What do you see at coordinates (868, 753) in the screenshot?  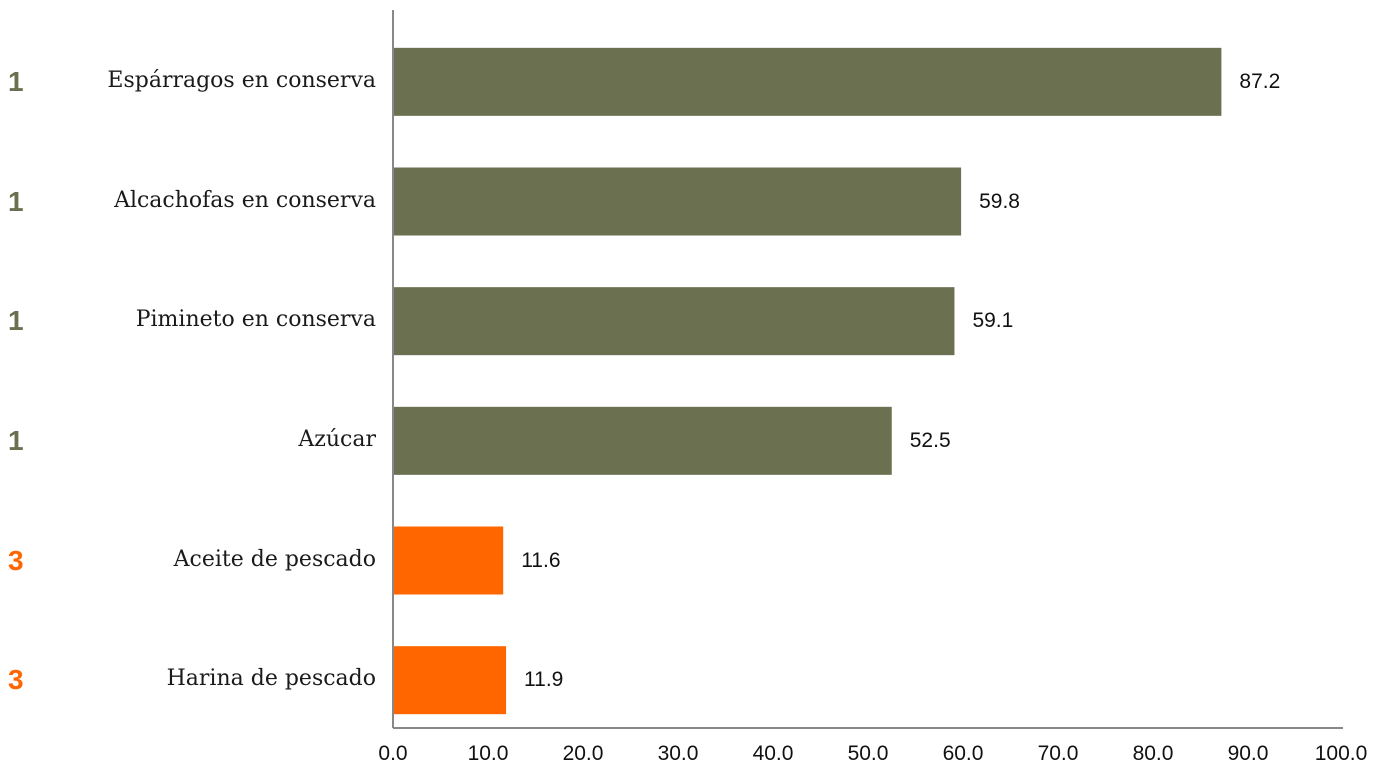 I see `x-tick-label: 50.0` at bounding box center [868, 753].